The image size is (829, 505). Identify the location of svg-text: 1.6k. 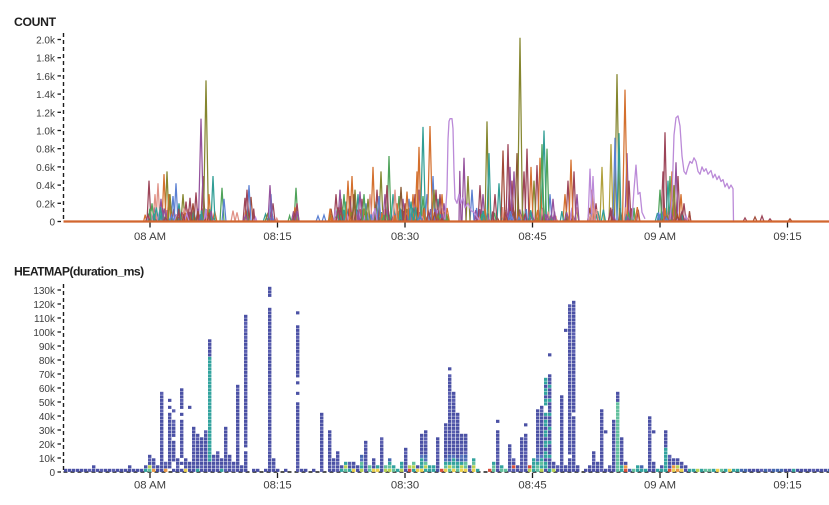
(46, 77).